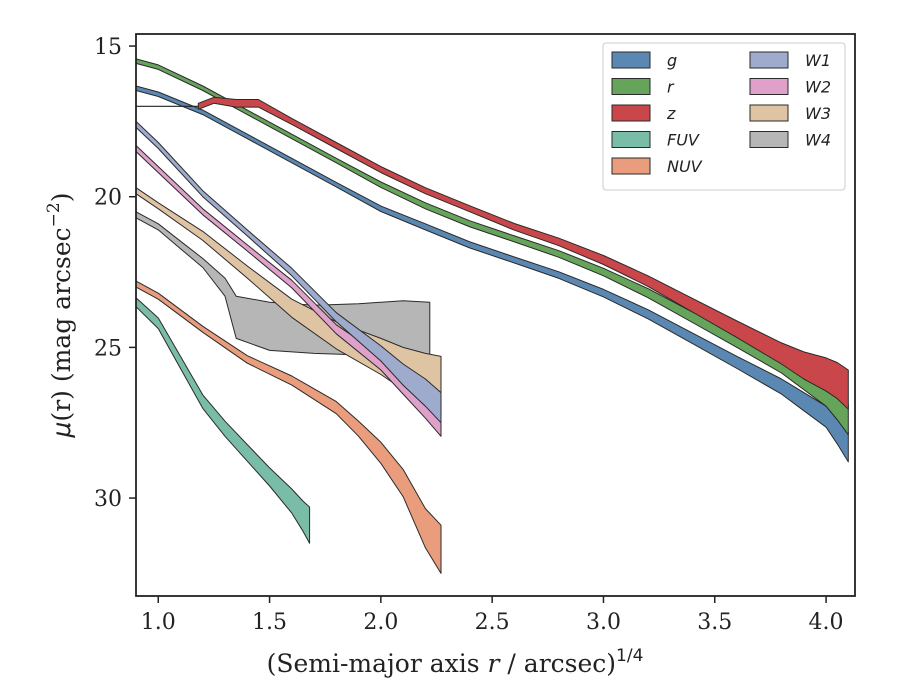  I want to click on y-axis-title: μ(r) (mag arcsec−2), so click(60, 316).